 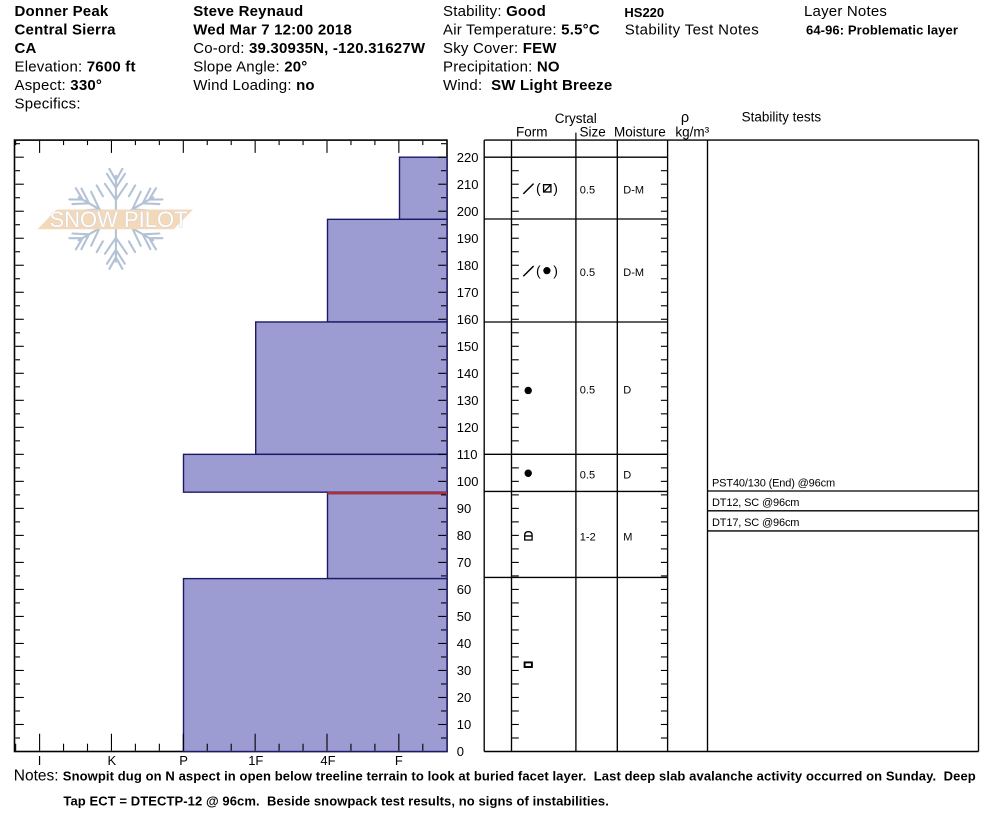 What do you see at coordinates (468, 157) in the screenshot?
I see `svg-text: 220` at bounding box center [468, 157].